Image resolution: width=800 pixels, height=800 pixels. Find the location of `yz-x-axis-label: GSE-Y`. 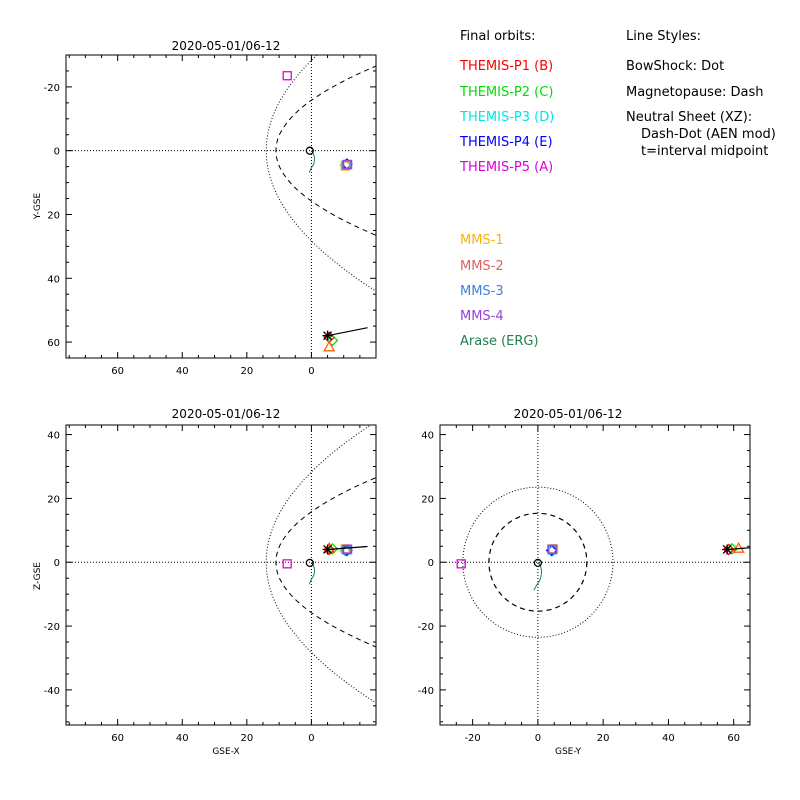

yz-x-axis-label: GSE-Y is located at coordinates (568, 752).